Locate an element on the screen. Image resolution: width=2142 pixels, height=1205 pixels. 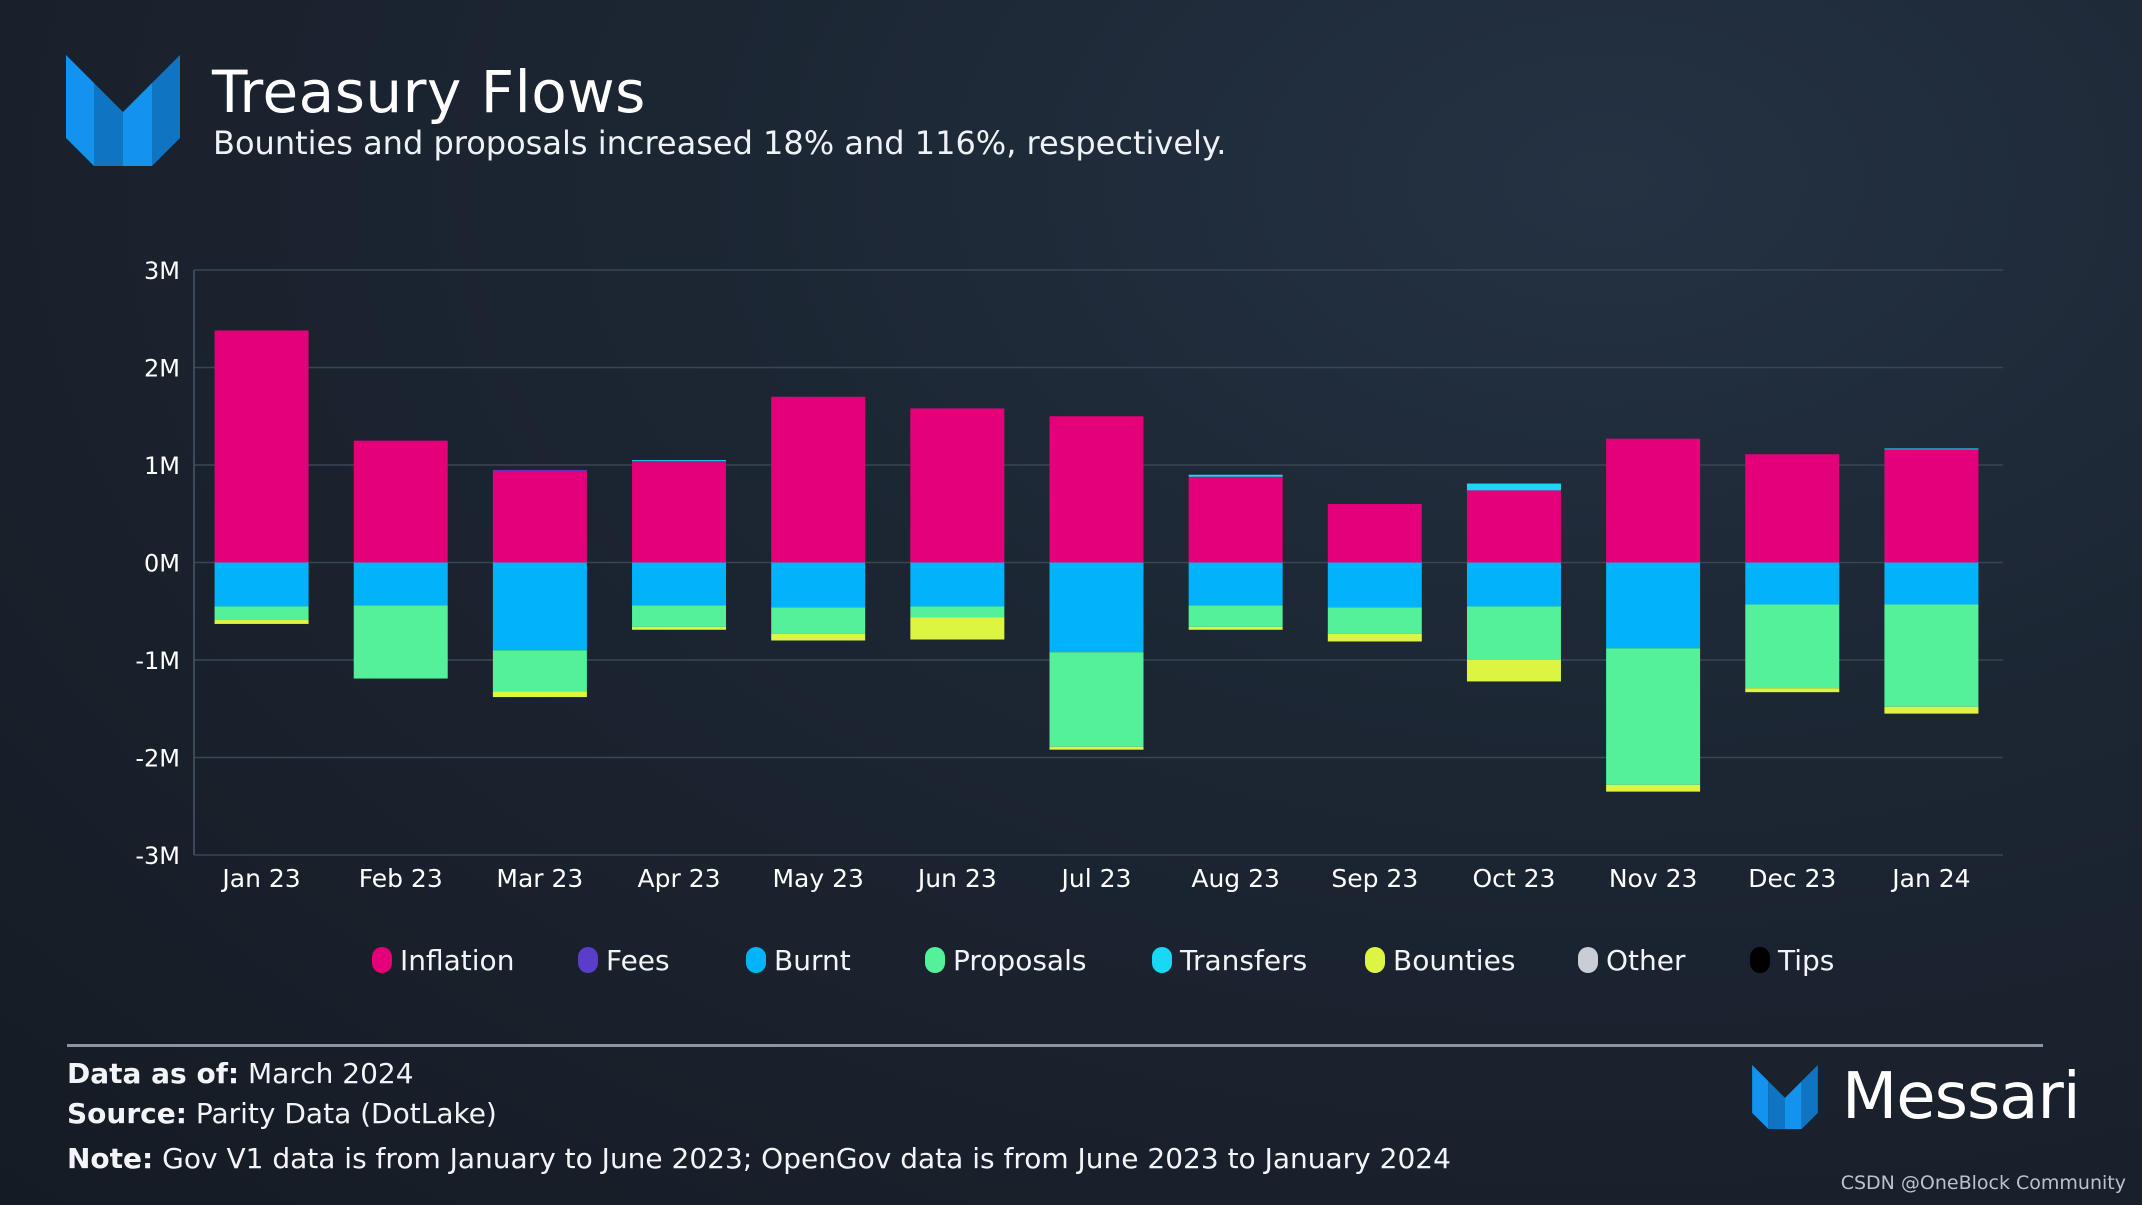
legend-label: Bounties is located at coordinates (1454, 960).